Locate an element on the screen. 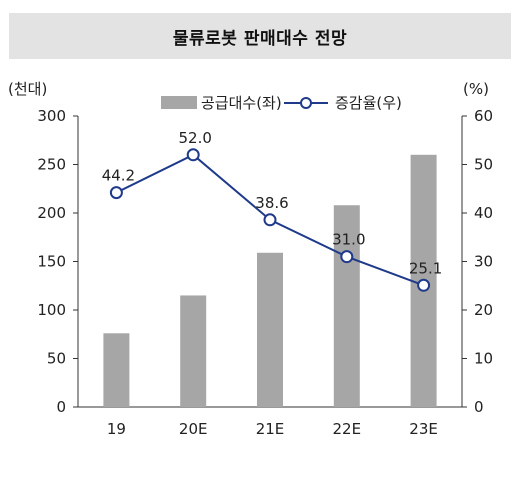  left-tick-label: 200 is located at coordinates (51, 213).